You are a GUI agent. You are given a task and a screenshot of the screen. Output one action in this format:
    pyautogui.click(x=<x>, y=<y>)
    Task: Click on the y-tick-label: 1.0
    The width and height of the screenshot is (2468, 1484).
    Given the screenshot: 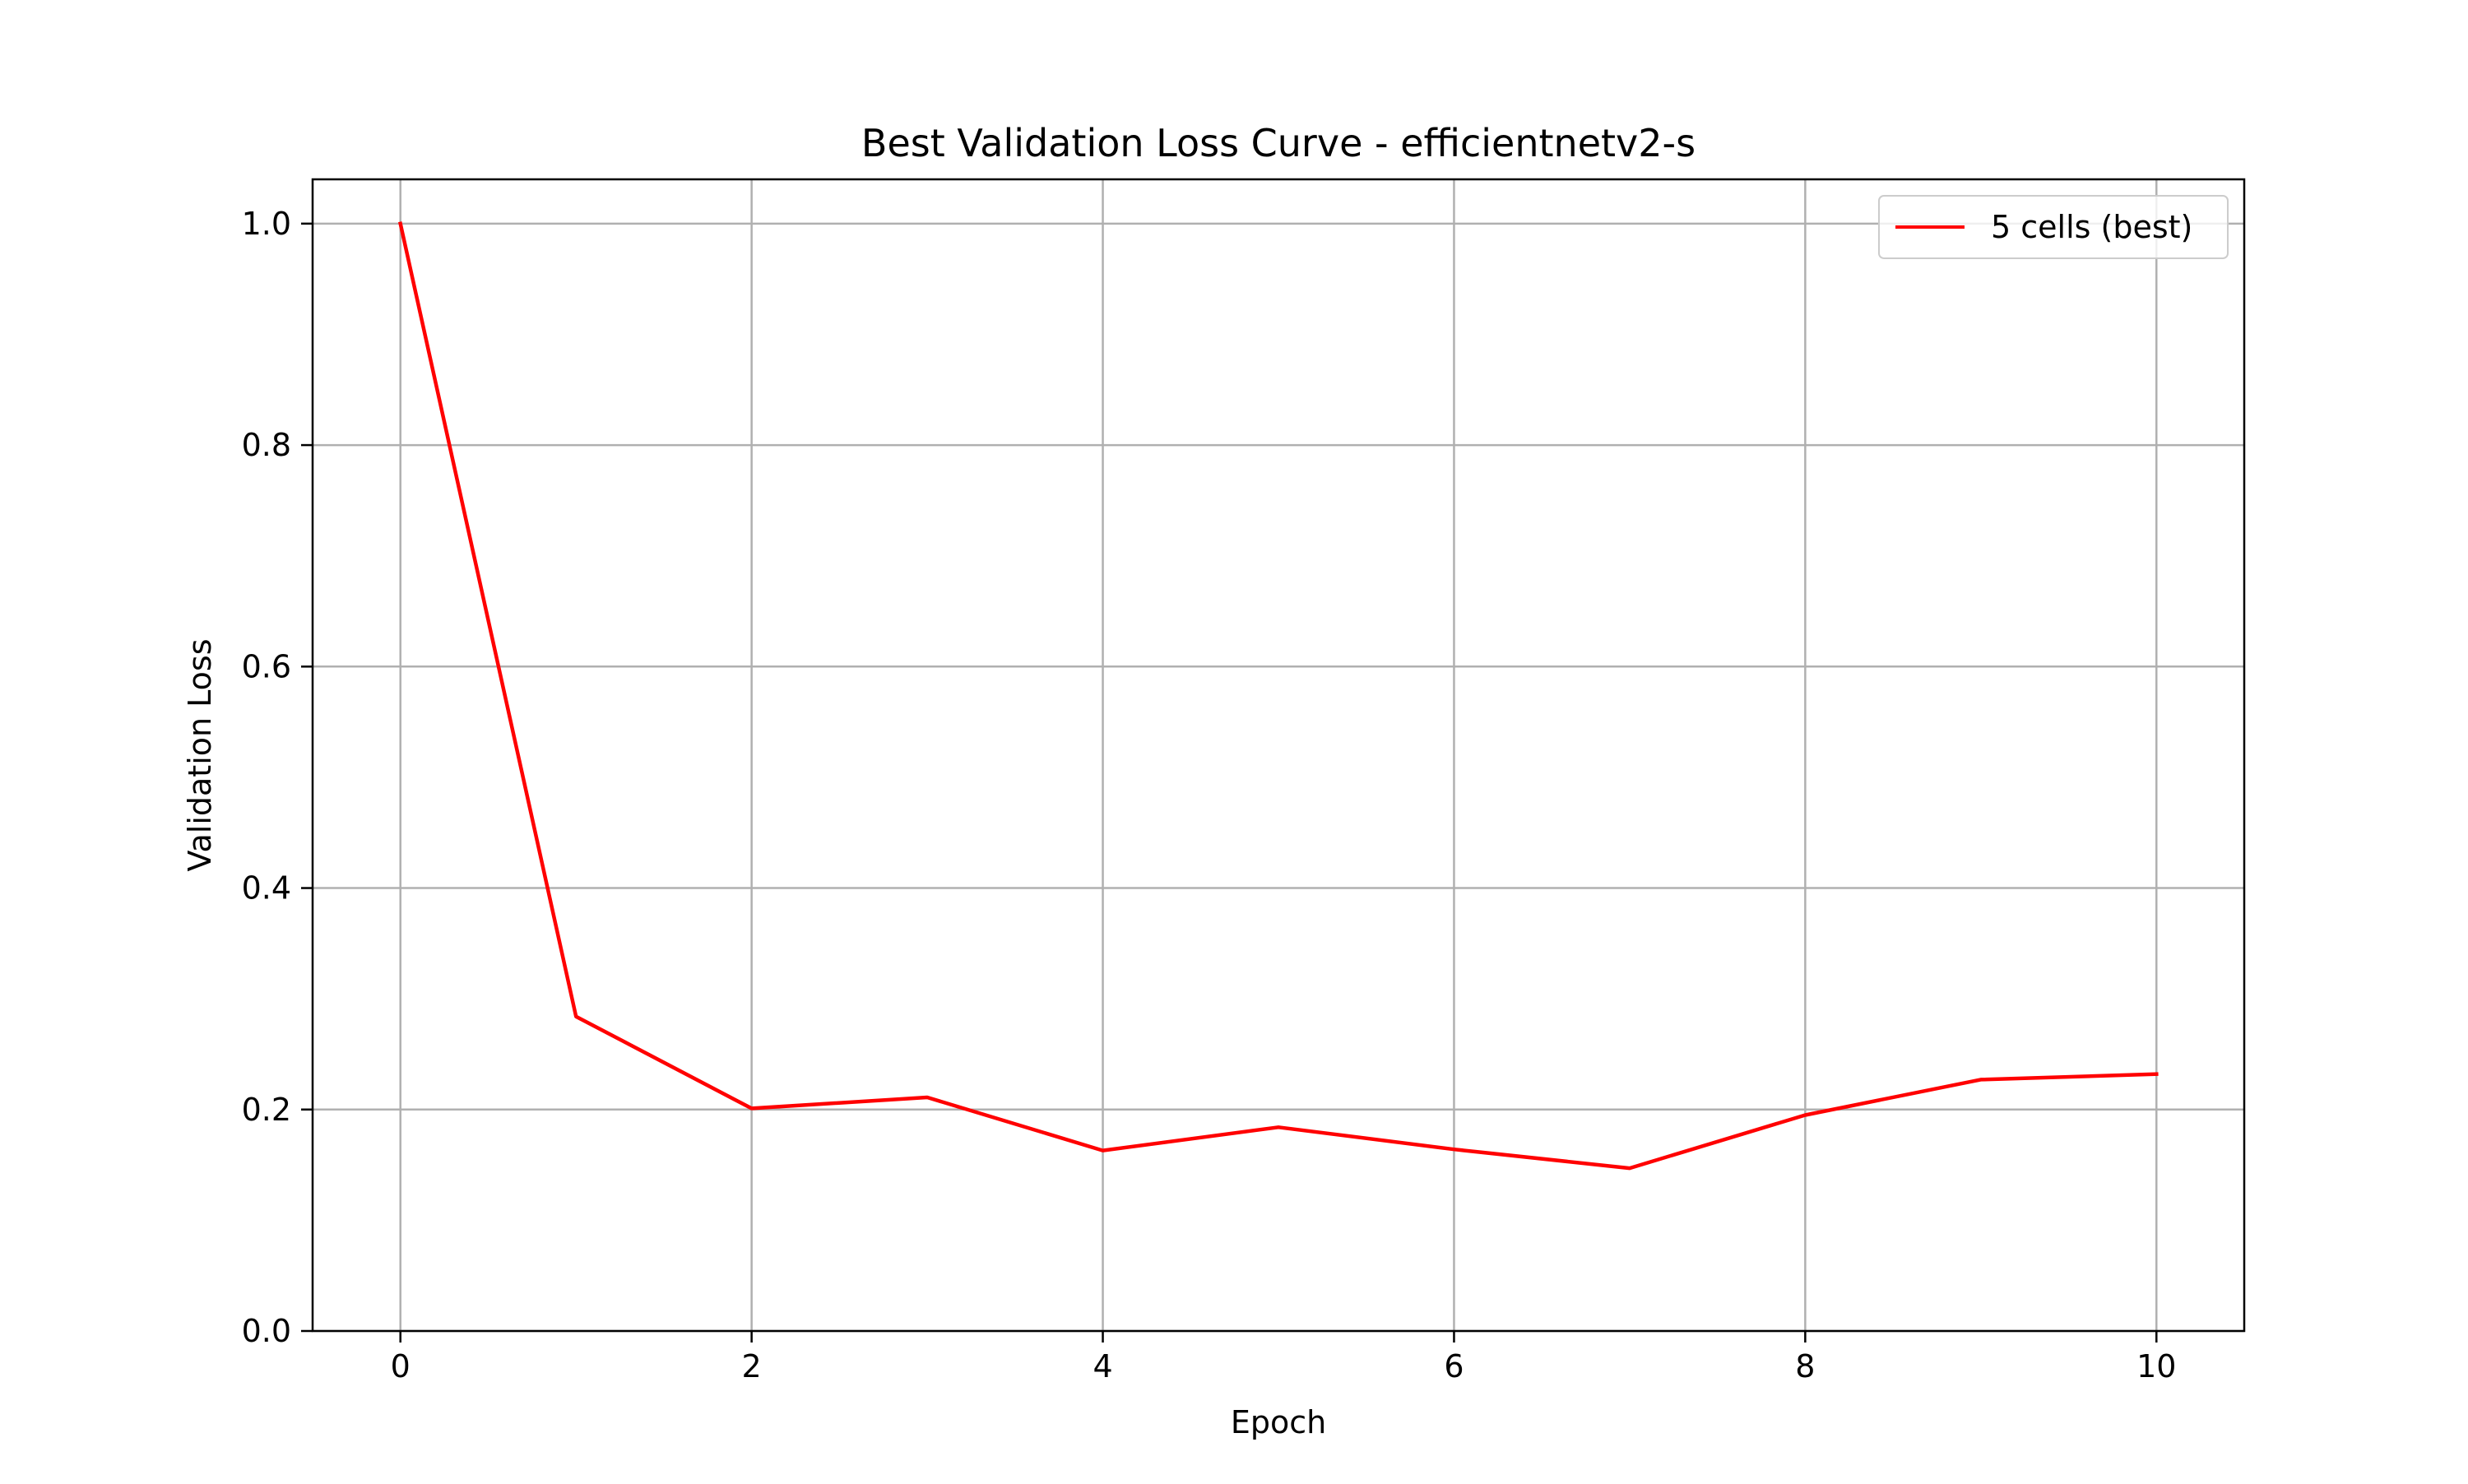 What is the action you would take?
    pyautogui.click(x=266, y=224)
    